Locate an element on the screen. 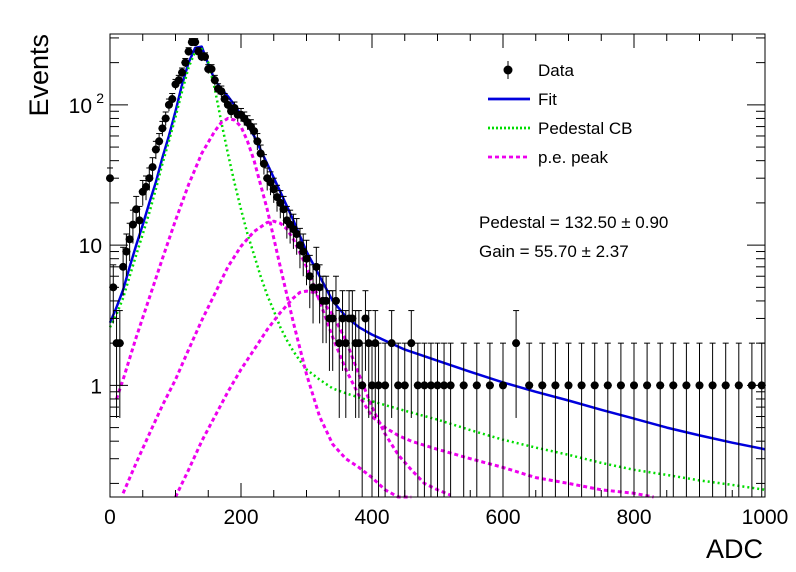 The height and width of the screenshot is (572, 796). legend-label: Fit is located at coordinates (547, 99).